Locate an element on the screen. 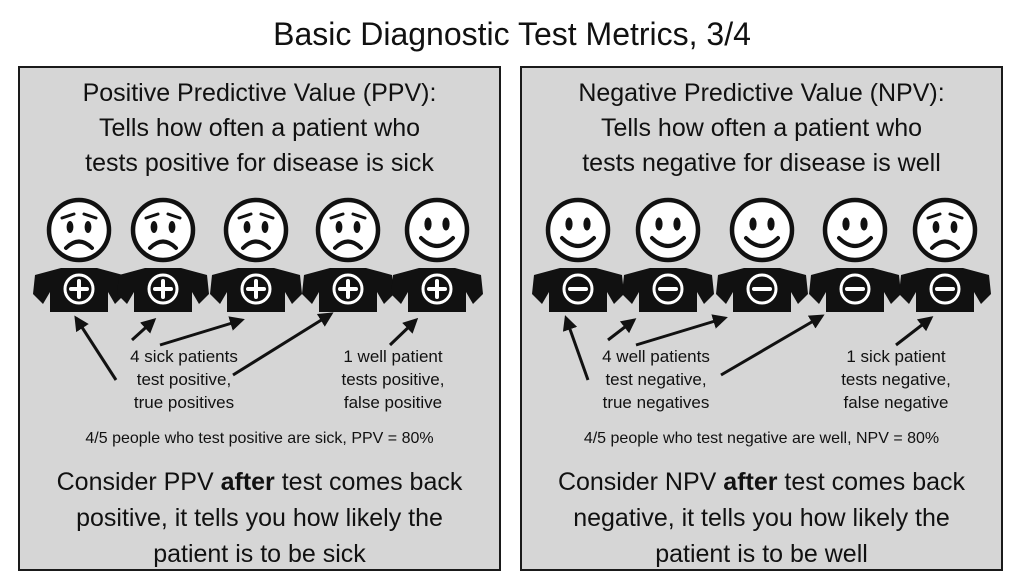 This screenshot has height=585, width=1024. ppv-heading-line-2: Tells how often a patient who is located at coordinates (259, 128).